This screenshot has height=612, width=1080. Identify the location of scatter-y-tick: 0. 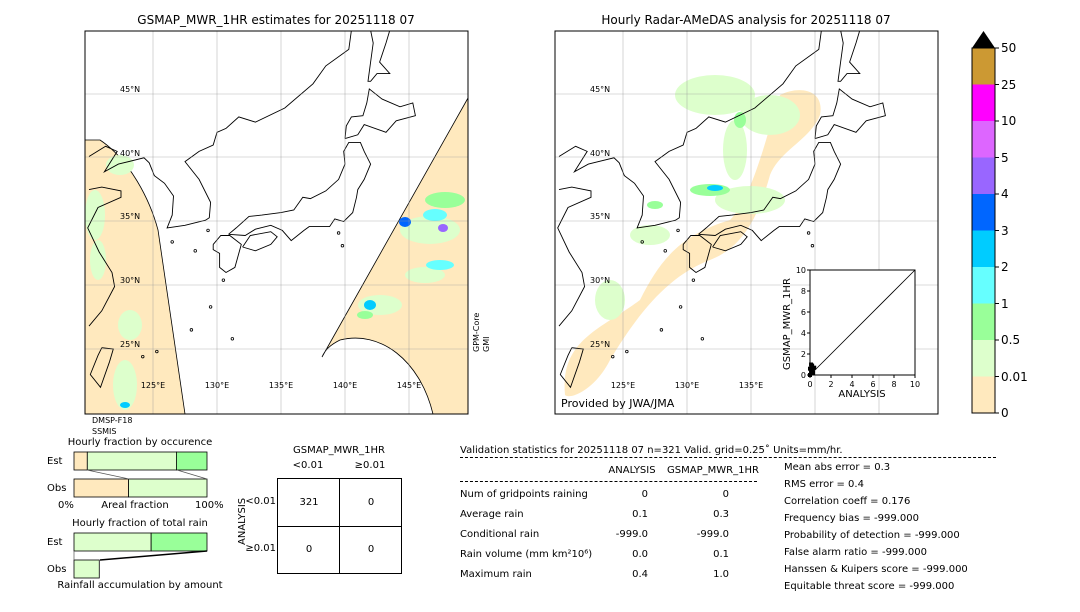
(803, 375).